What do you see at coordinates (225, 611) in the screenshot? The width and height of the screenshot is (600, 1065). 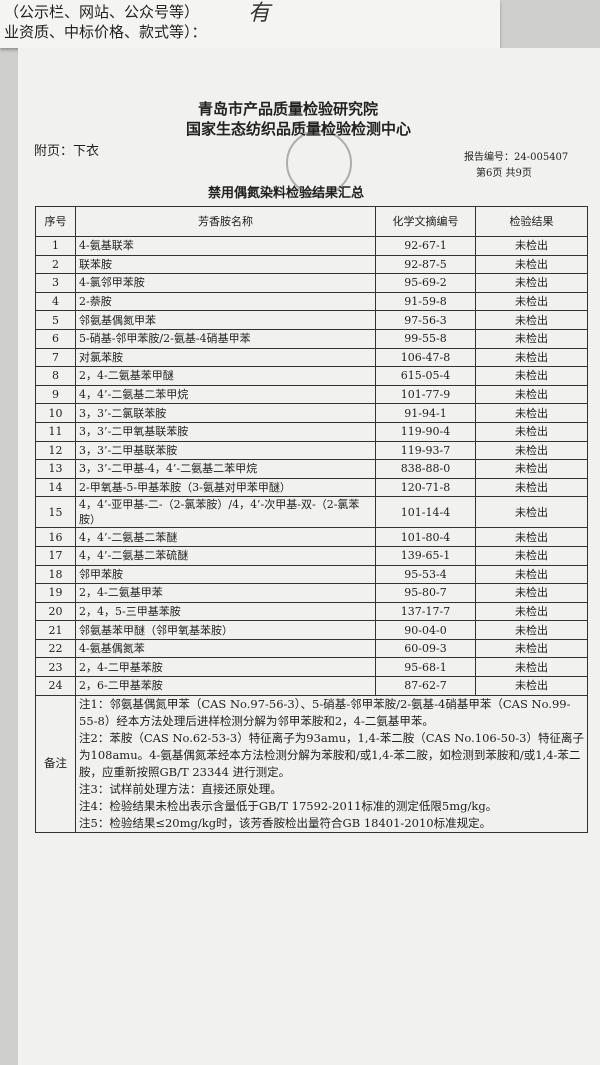 I see `table-cell: 2，4，5-三甲基苯胺` at bounding box center [225, 611].